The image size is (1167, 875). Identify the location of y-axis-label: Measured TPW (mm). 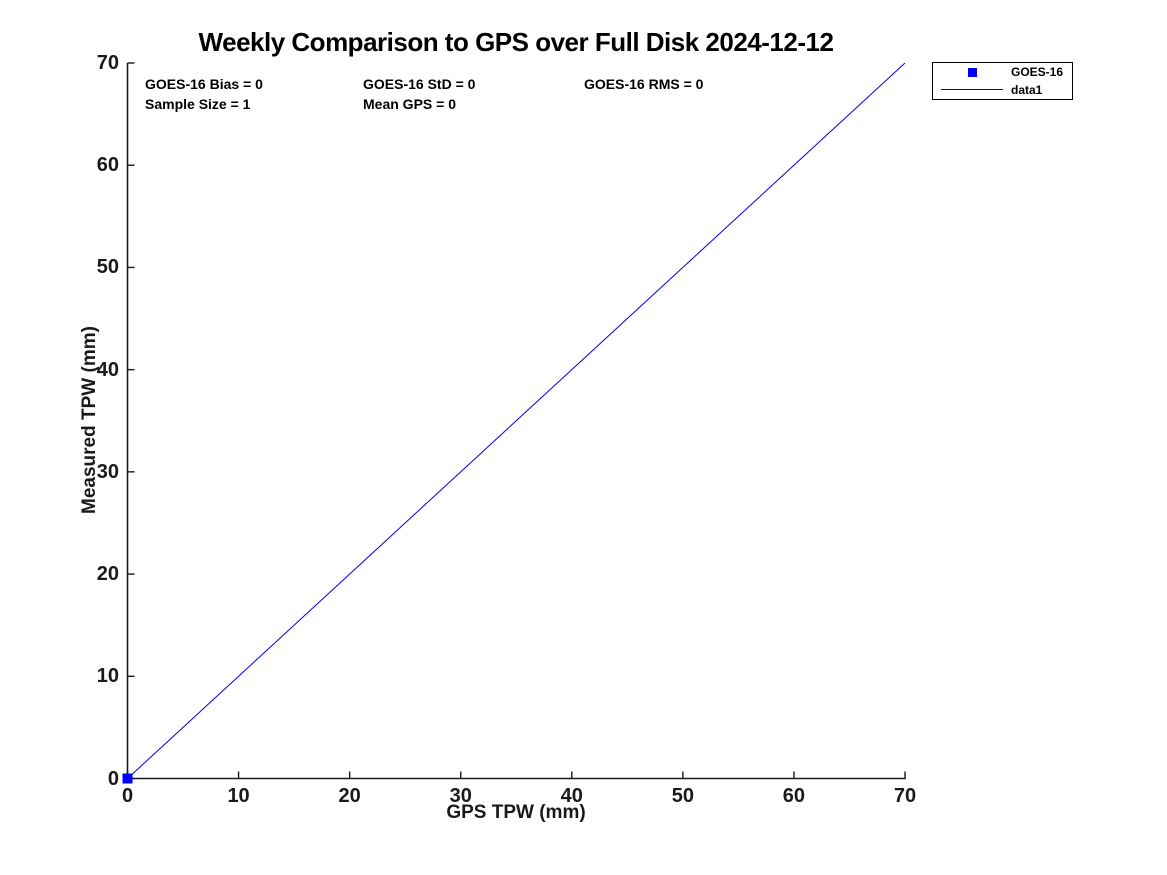
(89, 420).